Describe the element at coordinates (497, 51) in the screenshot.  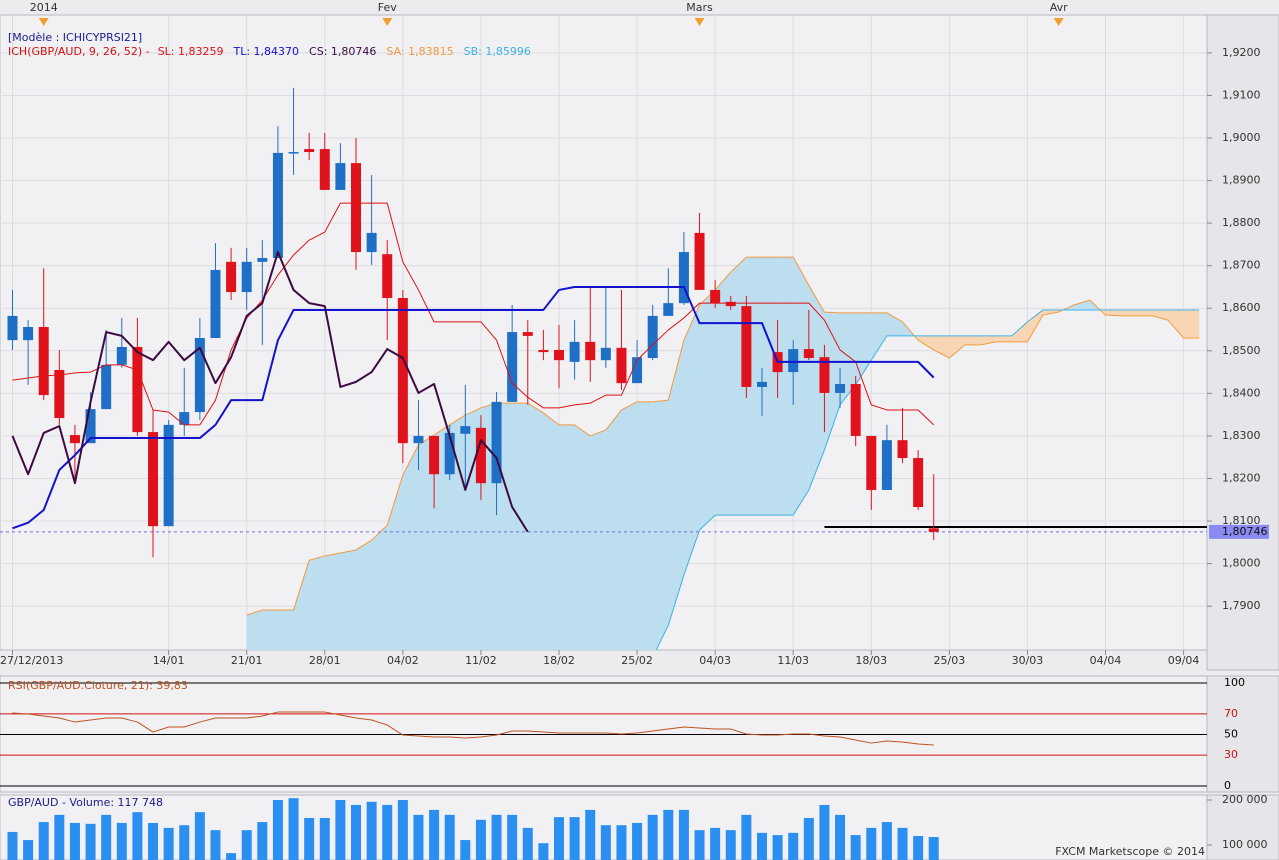
I see `legend-entry: SB: 1,85996` at that location.